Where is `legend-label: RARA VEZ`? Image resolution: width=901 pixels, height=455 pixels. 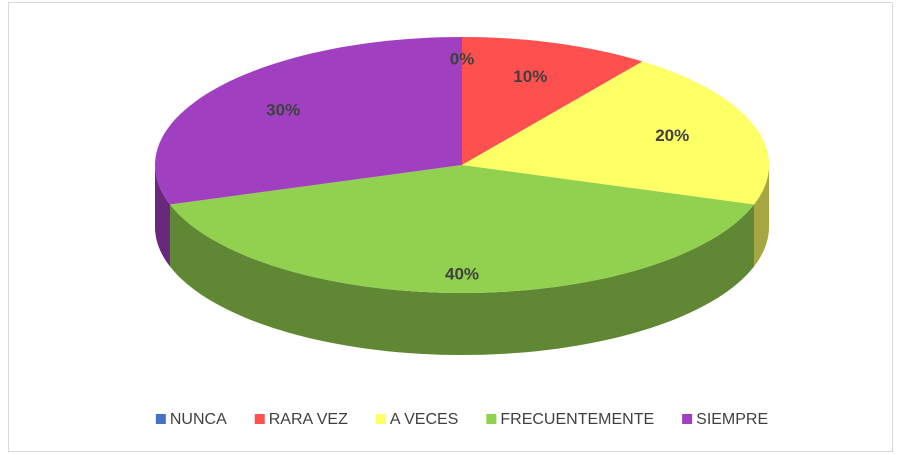
legend-label: RARA VEZ is located at coordinates (308, 419).